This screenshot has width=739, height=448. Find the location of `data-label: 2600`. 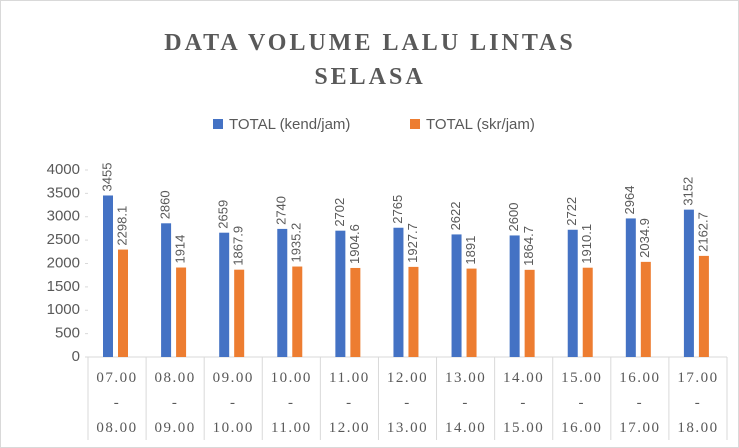

data-label: 2600 is located at coordinates (513, 217).